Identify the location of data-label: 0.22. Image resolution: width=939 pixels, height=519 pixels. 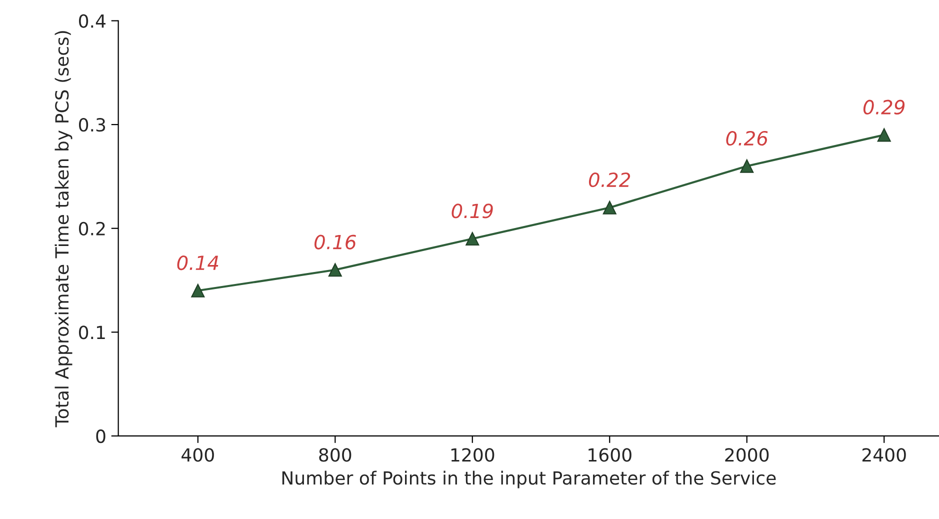
(609, 180).